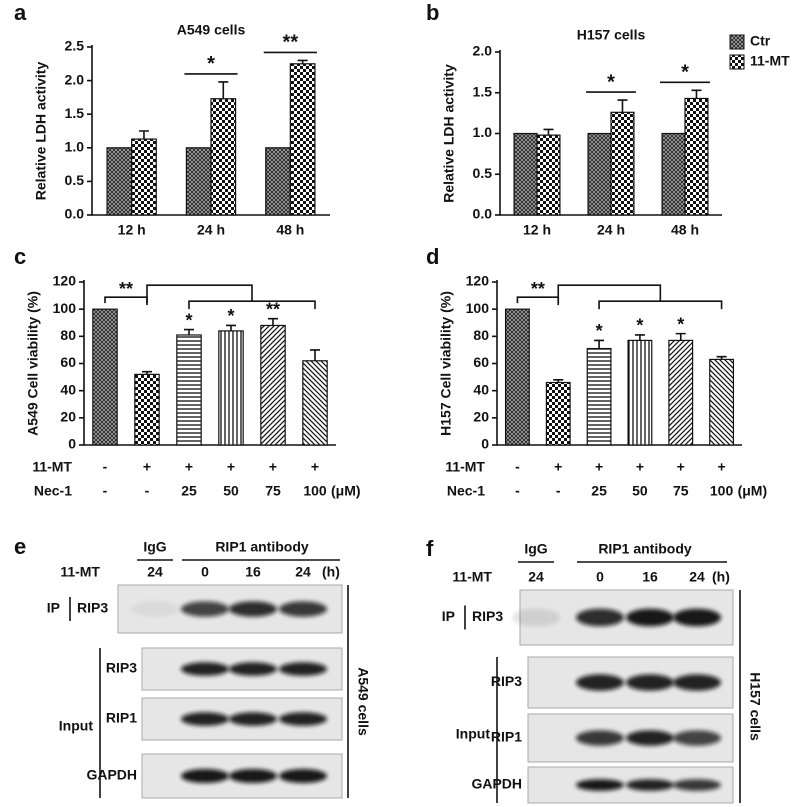  What do you see at coordinates (755, 706) in the screenshot?
I see `cell-line-label: H157 cells` at bounding box center [755, 706].